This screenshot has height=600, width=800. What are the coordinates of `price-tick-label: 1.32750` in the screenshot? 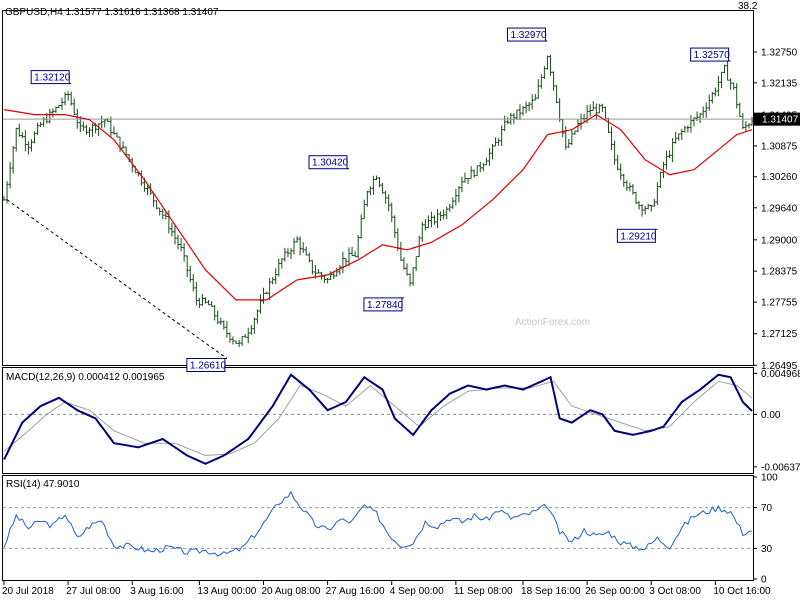 It's located at (779, 53).